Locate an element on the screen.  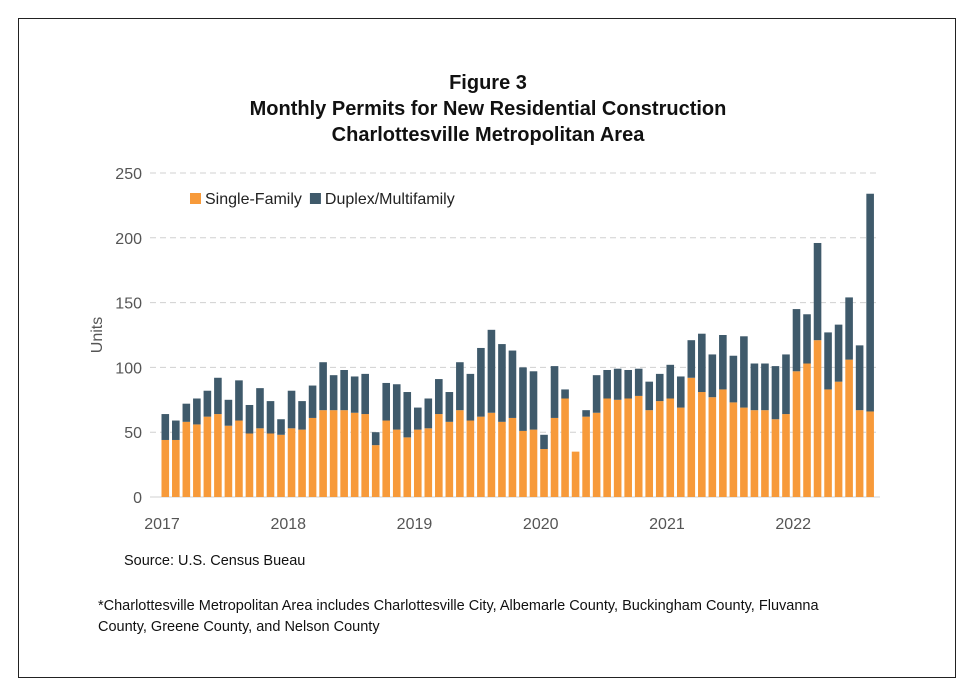
y-tick-label: 50 is located at coordinates (133, 433).